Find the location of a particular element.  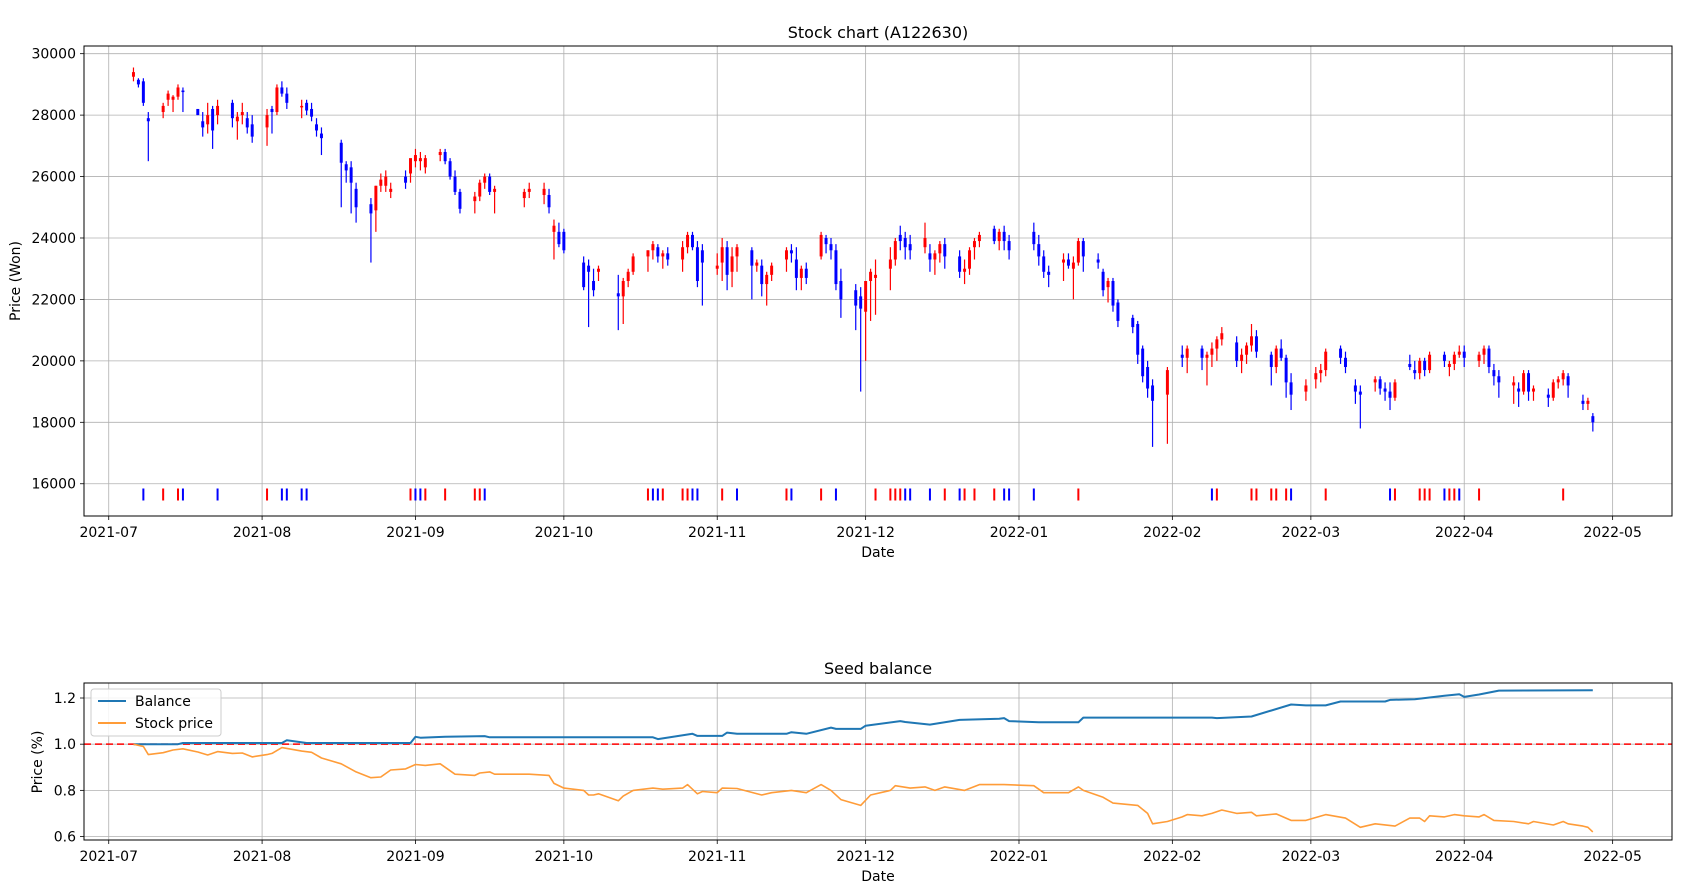

legend-stock-price-label: Stock price is located at coordinates (174, 724).